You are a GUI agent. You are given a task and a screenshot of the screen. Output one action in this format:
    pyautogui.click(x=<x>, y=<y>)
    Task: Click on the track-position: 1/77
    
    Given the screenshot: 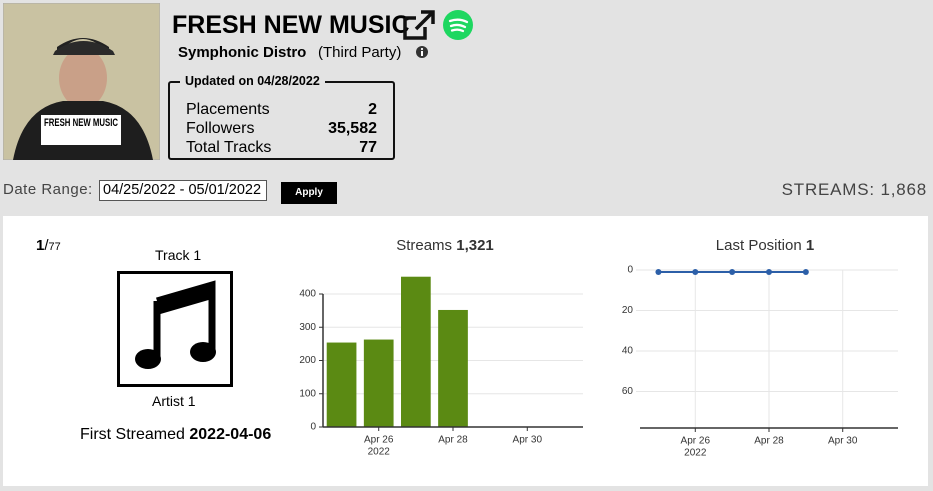 What is the action you would take?
    pyautogui.click(x=48, y=245)
    